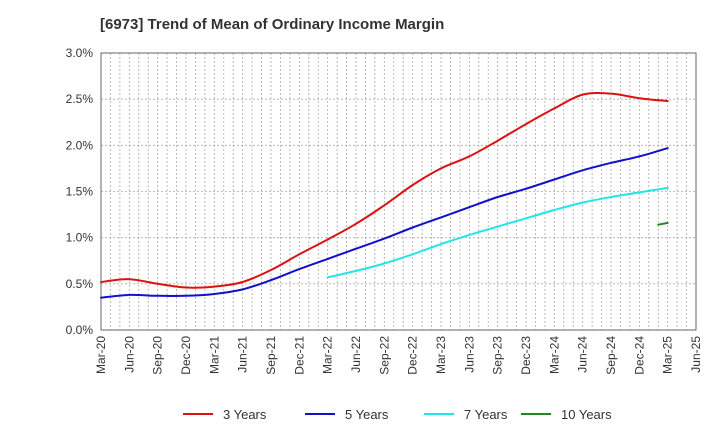 The height and width of the screenshot is (440, 720). What do you see at coordinates (497, 232) in the screenshot?
I see `series-line-7-years` at bounding box center [497, 232].